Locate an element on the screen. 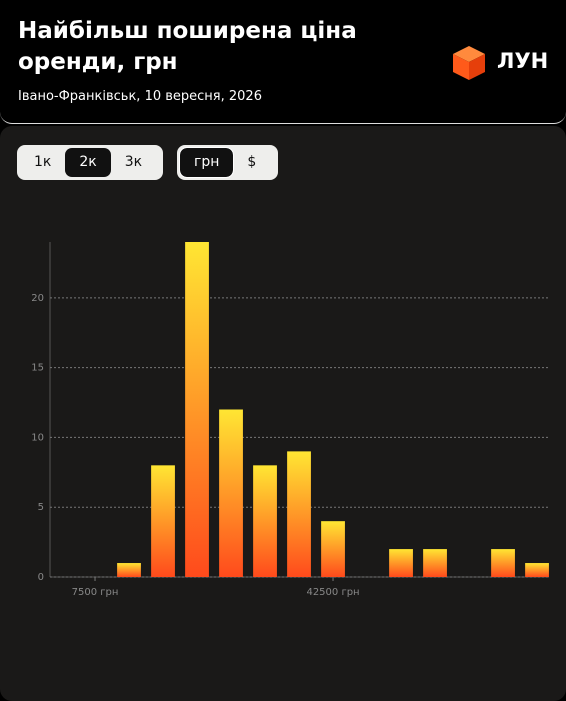 This screenshot has width=566, height=701. y-tick-label: 0 is located at coordinates (41, 577).